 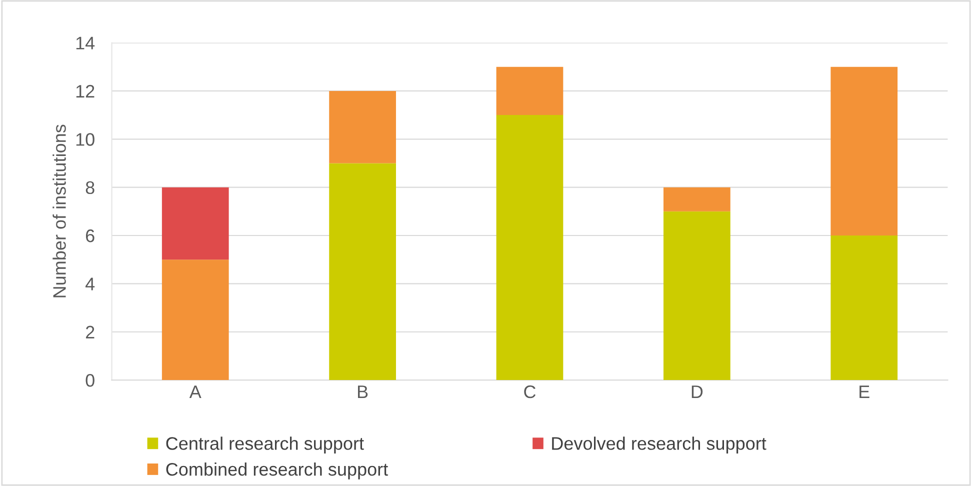 What do you see at coordinates (59, 211) in the screenshot?
I see `y-axis-title: Number of institutions` at bounding box center [59, 211].